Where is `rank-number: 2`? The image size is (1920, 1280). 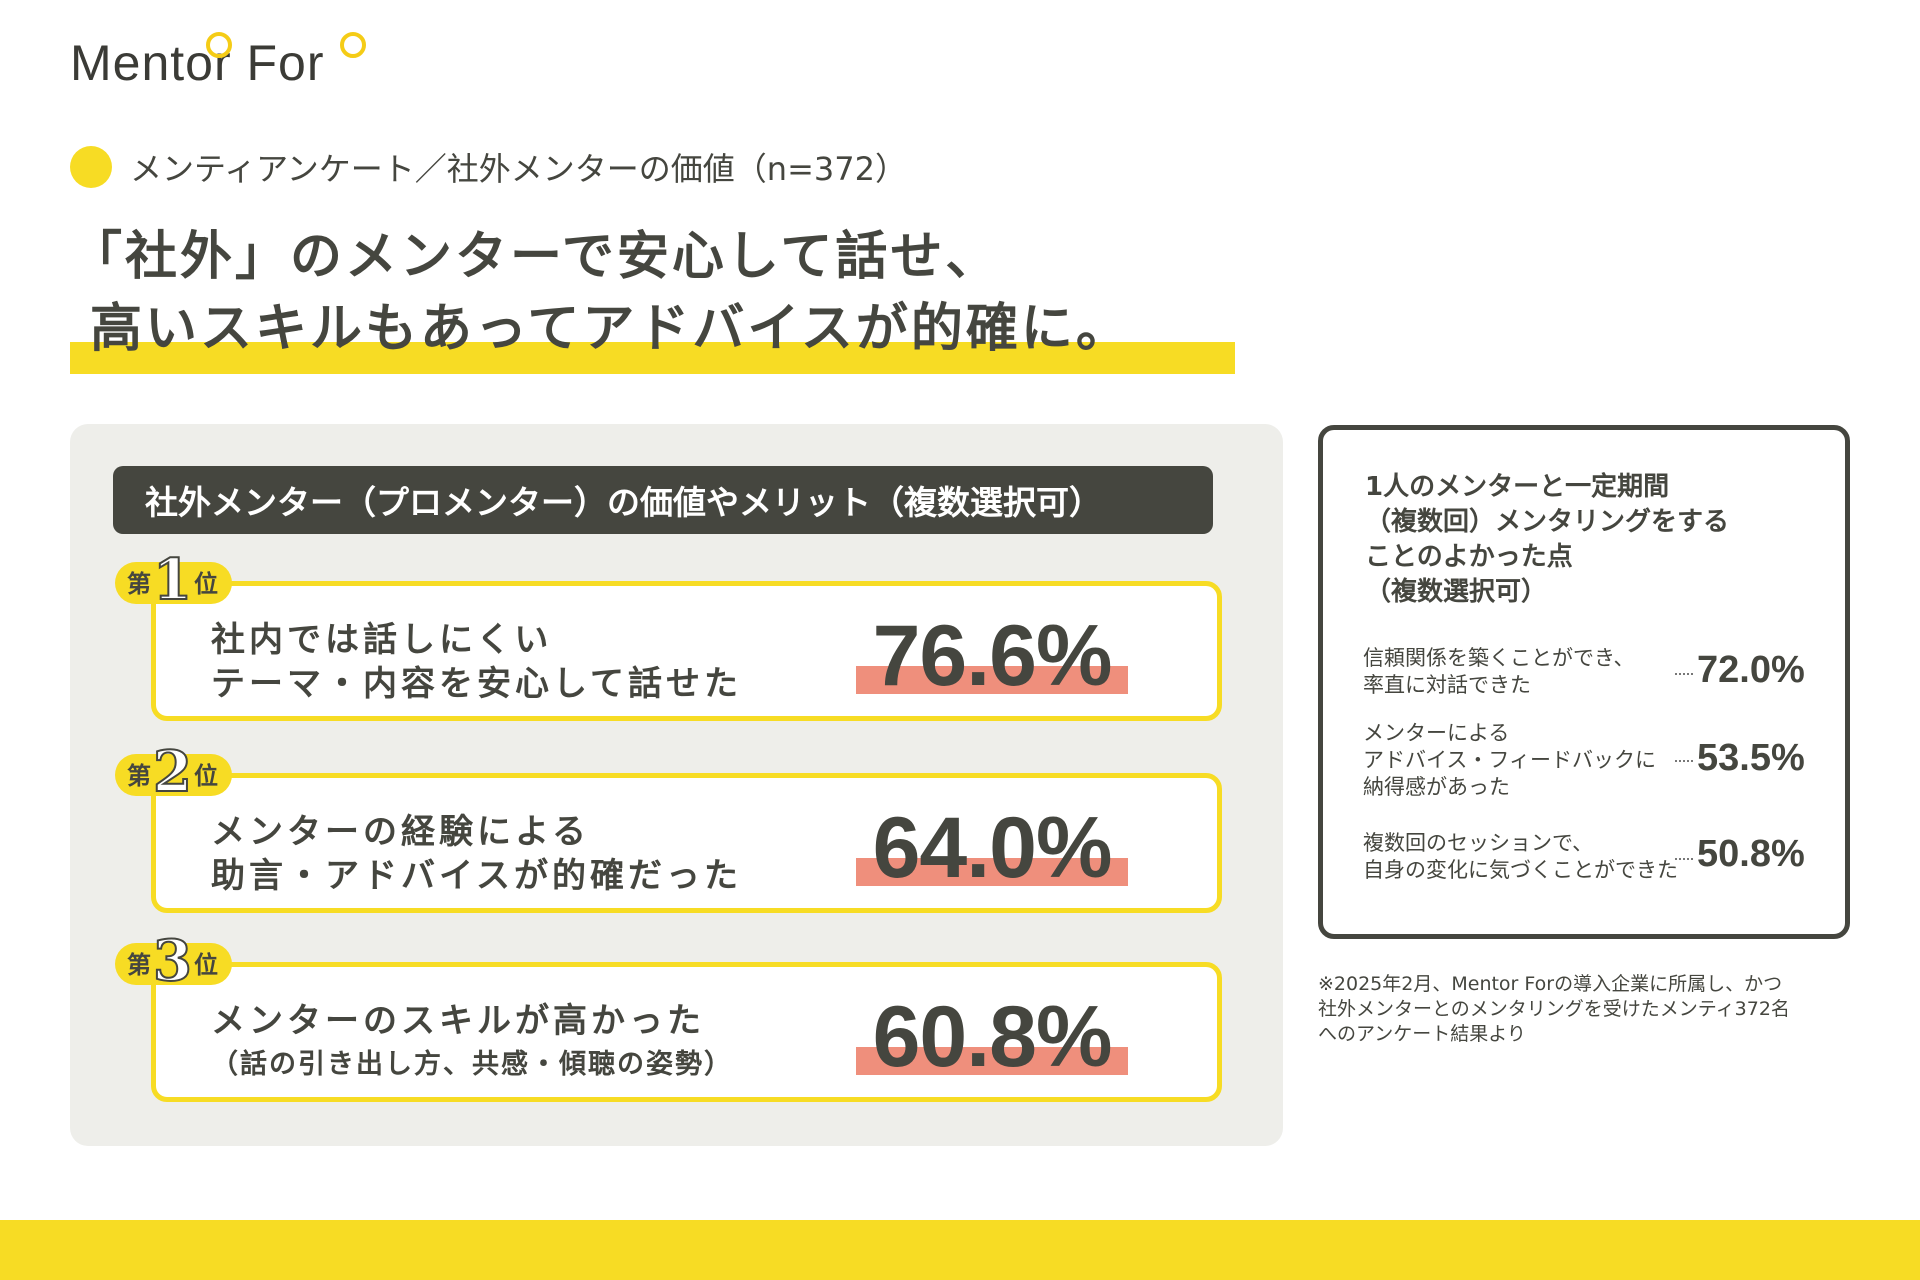
rank-number: 2 is located at coordinates (172, 772).